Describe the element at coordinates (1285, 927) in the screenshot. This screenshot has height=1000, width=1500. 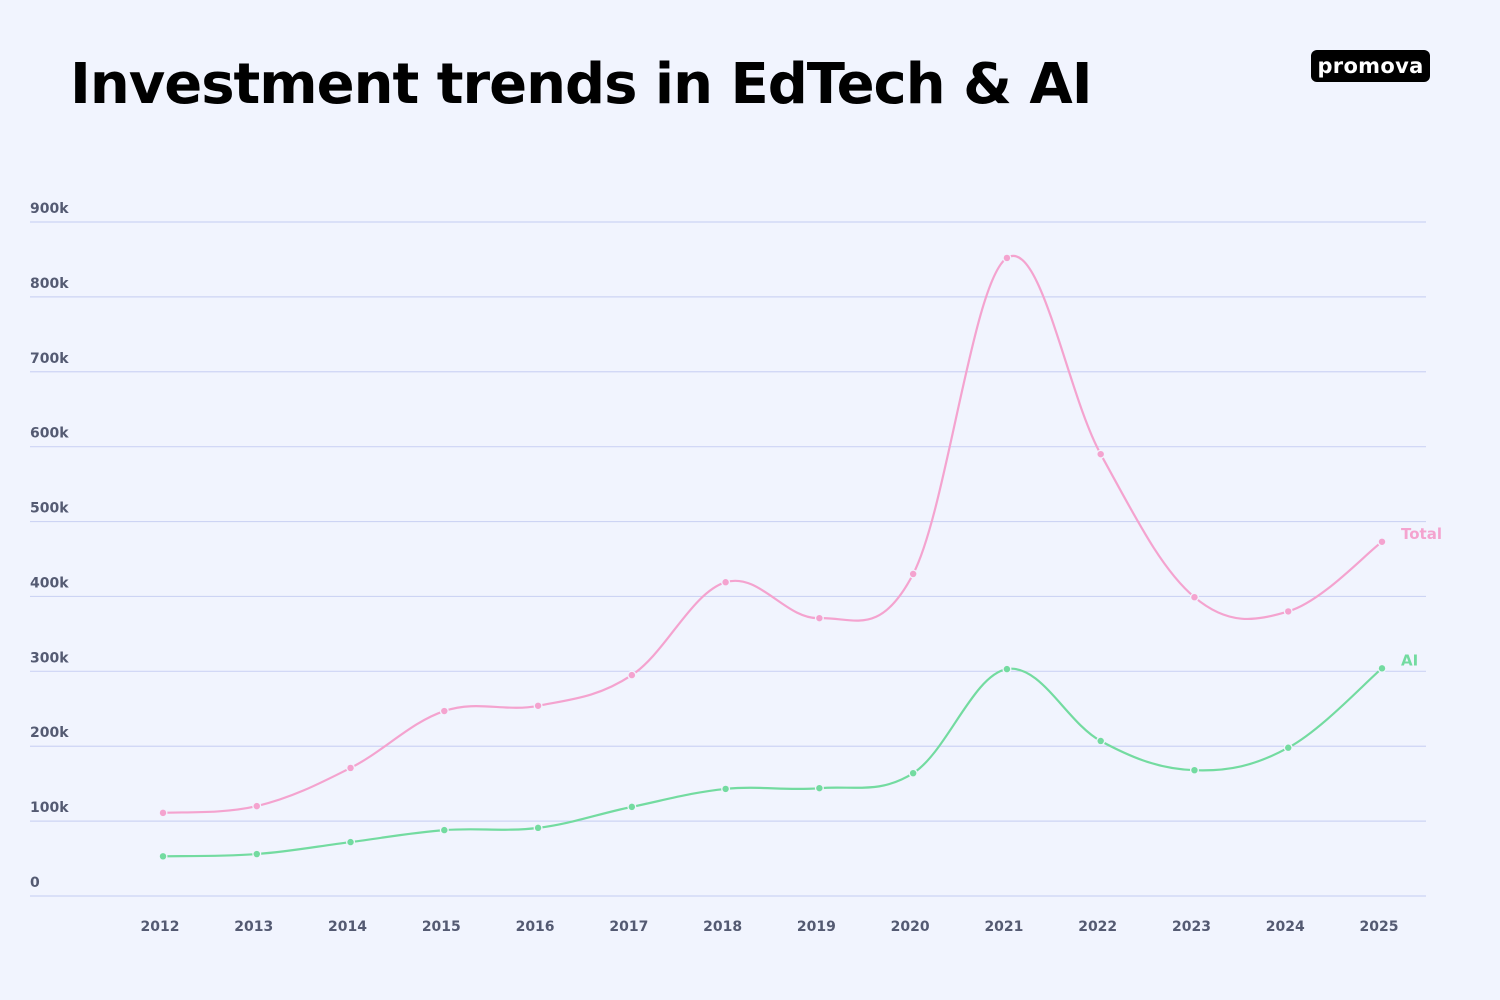
I see `x-tick-label: 2024` at that location.